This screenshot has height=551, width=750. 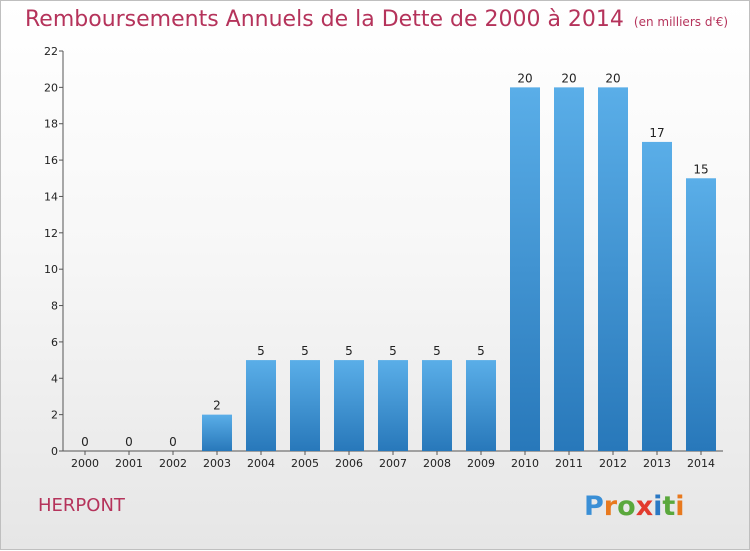 What do you see at coordinates (54, 451) in the screenshot?
I see `y-tick-label: 0` at bounding box center [54, 451].